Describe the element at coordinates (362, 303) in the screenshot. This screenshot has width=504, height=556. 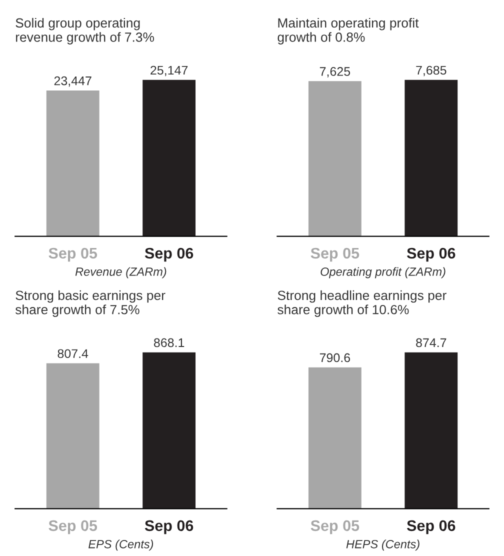
I see `chart-title: Strong headline earnings per share growth of 10.6%` at that location.